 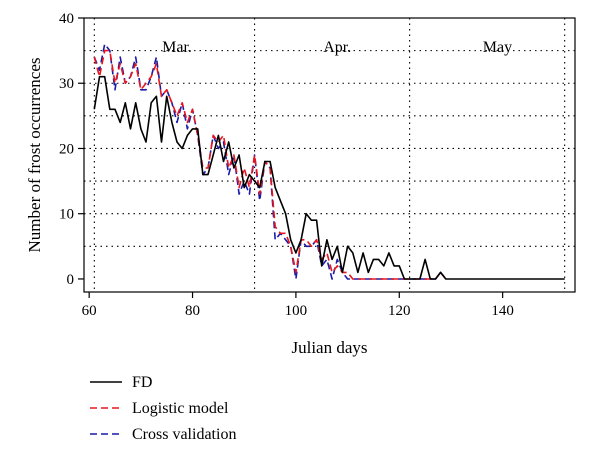 What do you see at coordinates (502, 311) in the screenshot?
I see `x-tick-label: 140` at bounding box center [502, 311].